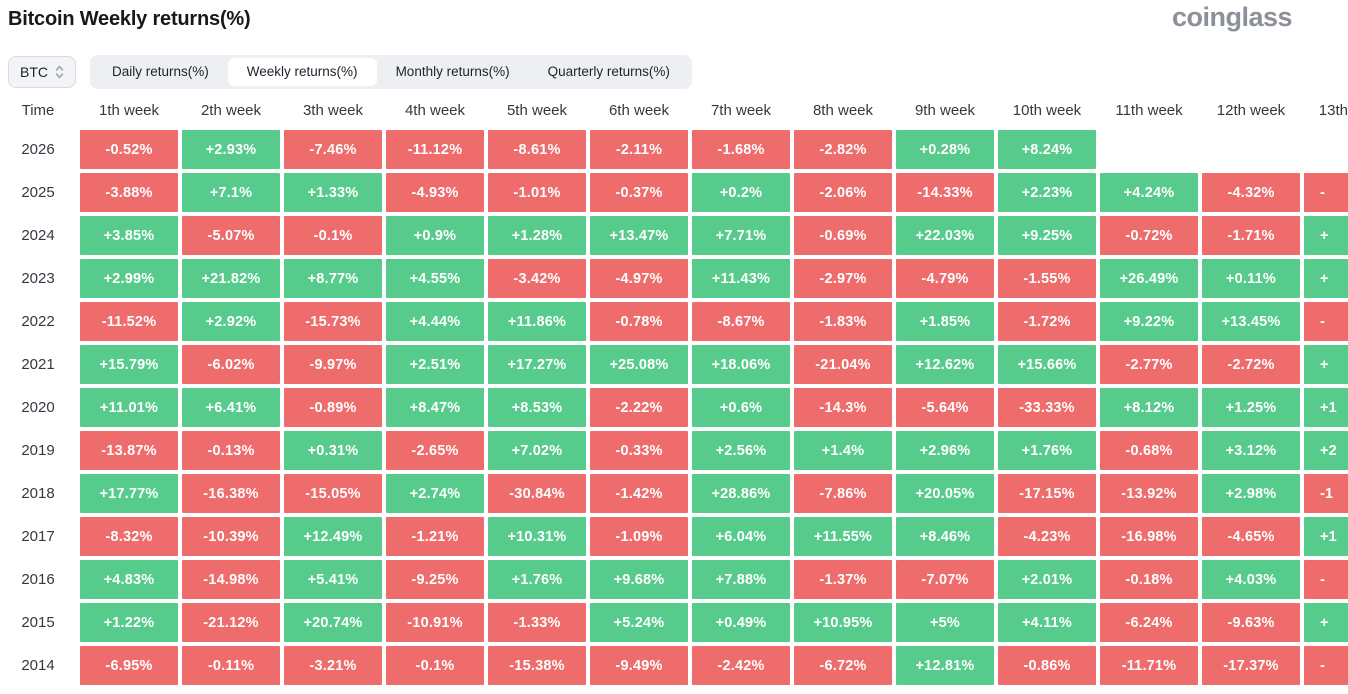 This screenshot has width=1348, height=694. I want to click on return-cell: +6.41%, so click(231, 407).